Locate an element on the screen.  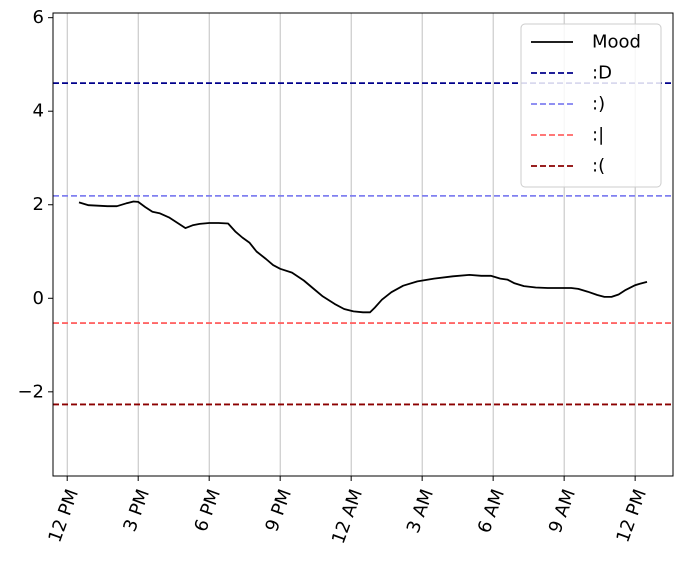
x-axis: 12 PM 3 PM 6 PM 9 PM 12 AM 3 AM 6 AM 9 AM 12 PM is located at coordinates (348, 511).